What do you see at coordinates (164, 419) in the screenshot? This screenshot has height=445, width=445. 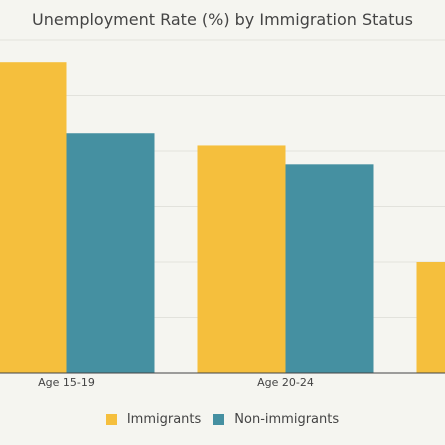 I see `legend-label-immigrants: Immigrants` at bounding box center [164, 419].